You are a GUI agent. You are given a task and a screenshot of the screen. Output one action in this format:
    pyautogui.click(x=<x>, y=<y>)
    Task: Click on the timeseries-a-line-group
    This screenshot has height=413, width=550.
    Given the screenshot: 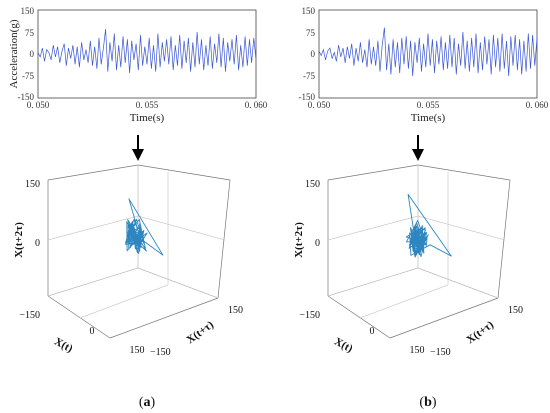 What is the action you would take?
    pyautogui.click(x=147, y=51)
    